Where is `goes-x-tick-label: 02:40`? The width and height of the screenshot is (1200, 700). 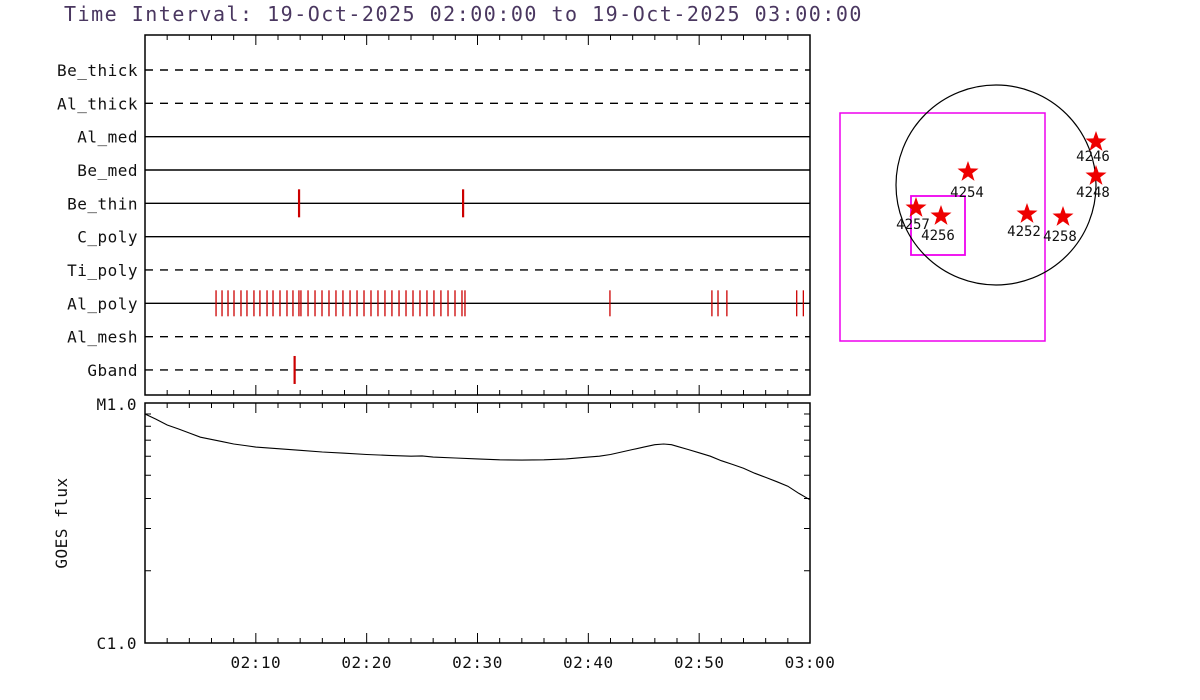 goes-x-tick-label: 02:40 is located at coordinates (588, 662).